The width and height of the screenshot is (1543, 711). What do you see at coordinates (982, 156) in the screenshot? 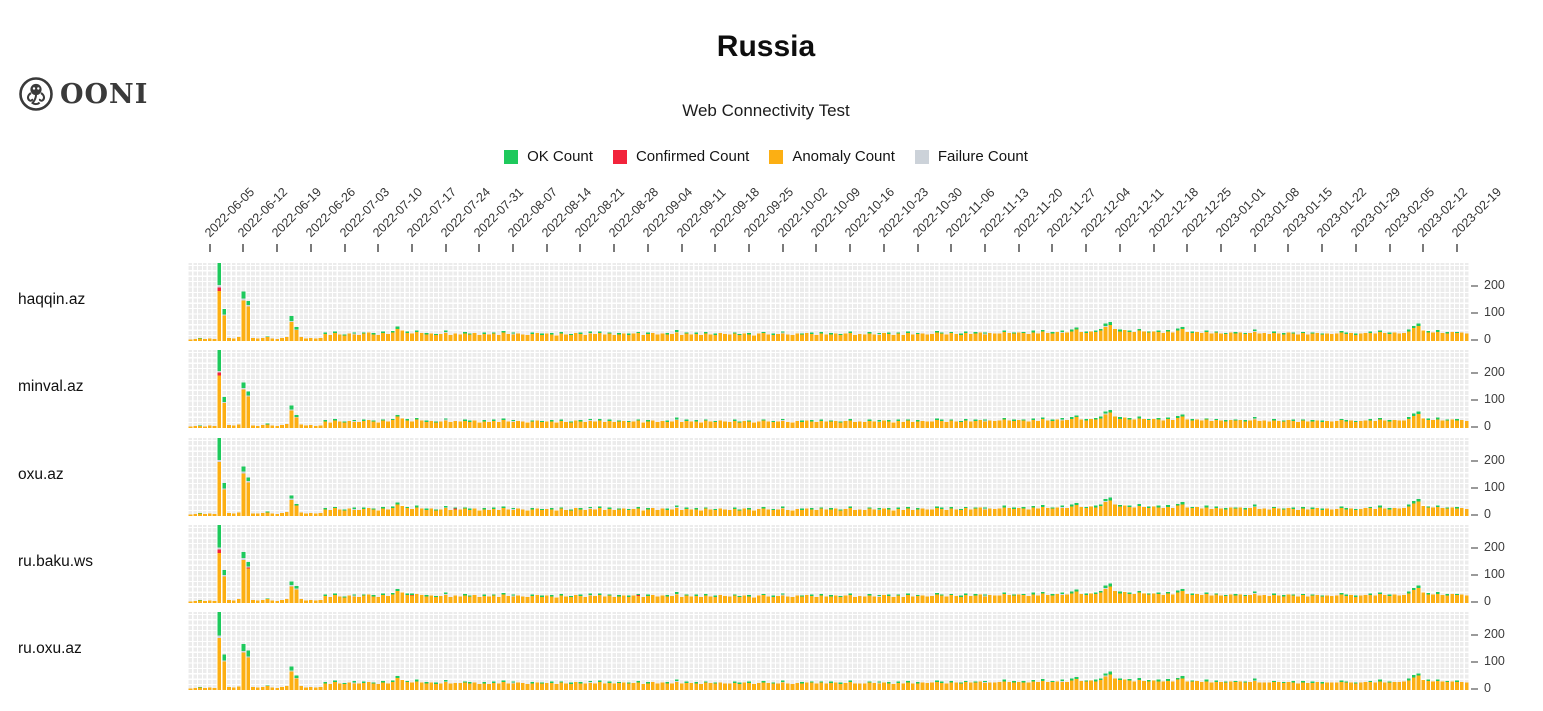
I see `legend-label-failure: Failure Count` at bounding box center [982, 156].